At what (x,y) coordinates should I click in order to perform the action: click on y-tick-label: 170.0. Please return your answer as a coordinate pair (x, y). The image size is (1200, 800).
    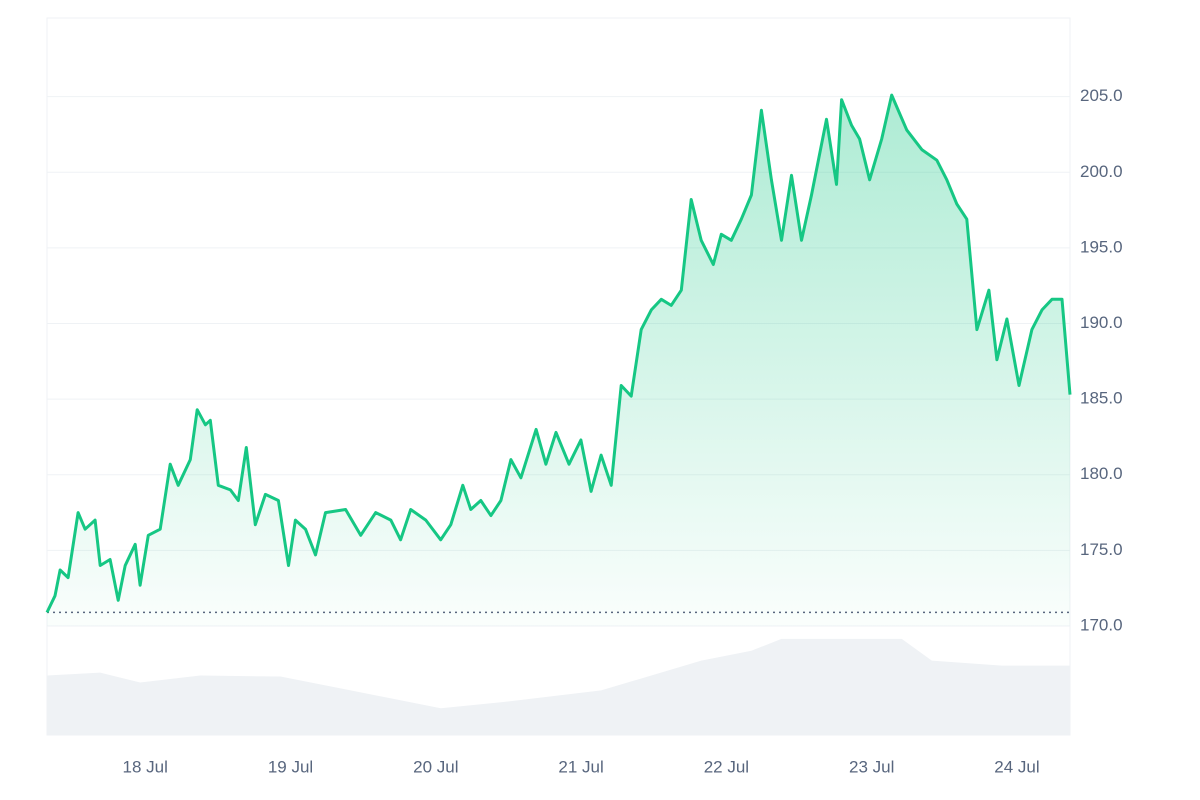
    Looking at the image, I should click on (1101, 624).